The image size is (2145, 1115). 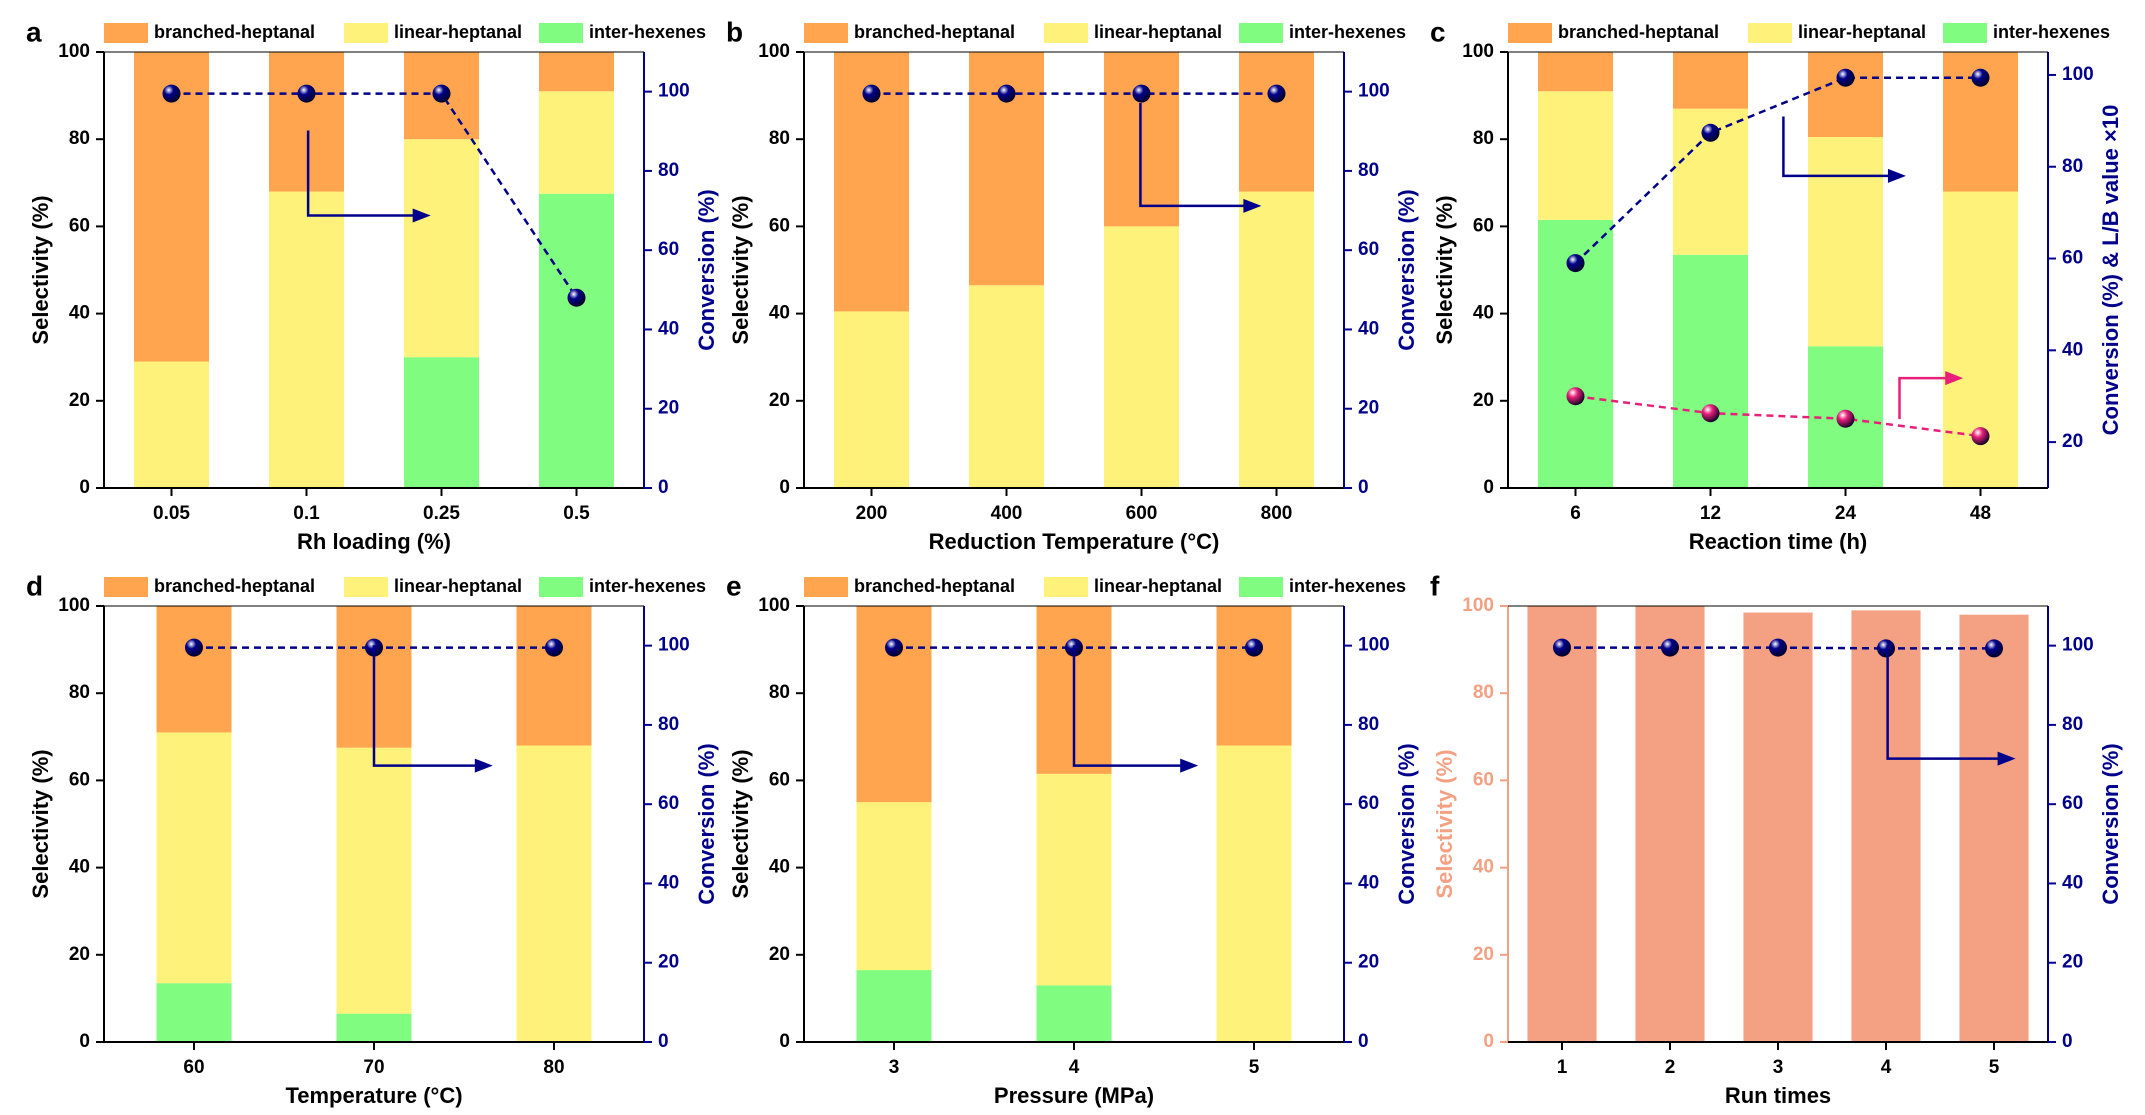 What do you see at coordinates (576, 513) in the screenshot?
I see `x-tick-label: 0.5` at bounding box center [576, 513].